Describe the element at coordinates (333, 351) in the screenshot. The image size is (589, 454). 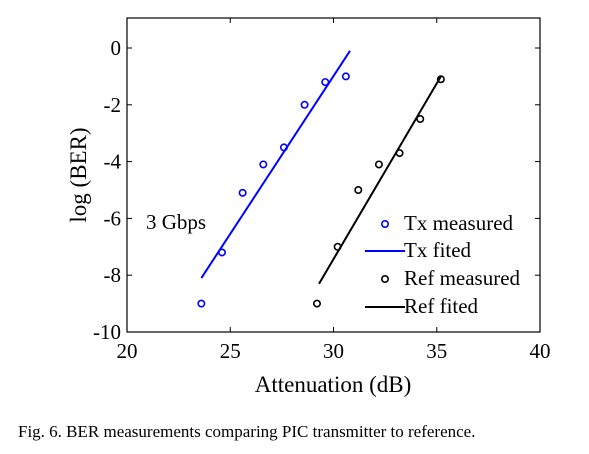
I see `x-tick-label: 30` at that location.